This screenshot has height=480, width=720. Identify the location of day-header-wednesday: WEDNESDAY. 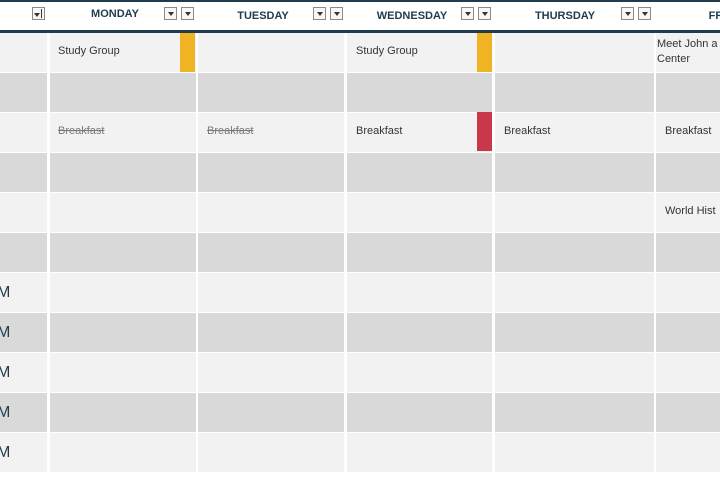
(420, 18).